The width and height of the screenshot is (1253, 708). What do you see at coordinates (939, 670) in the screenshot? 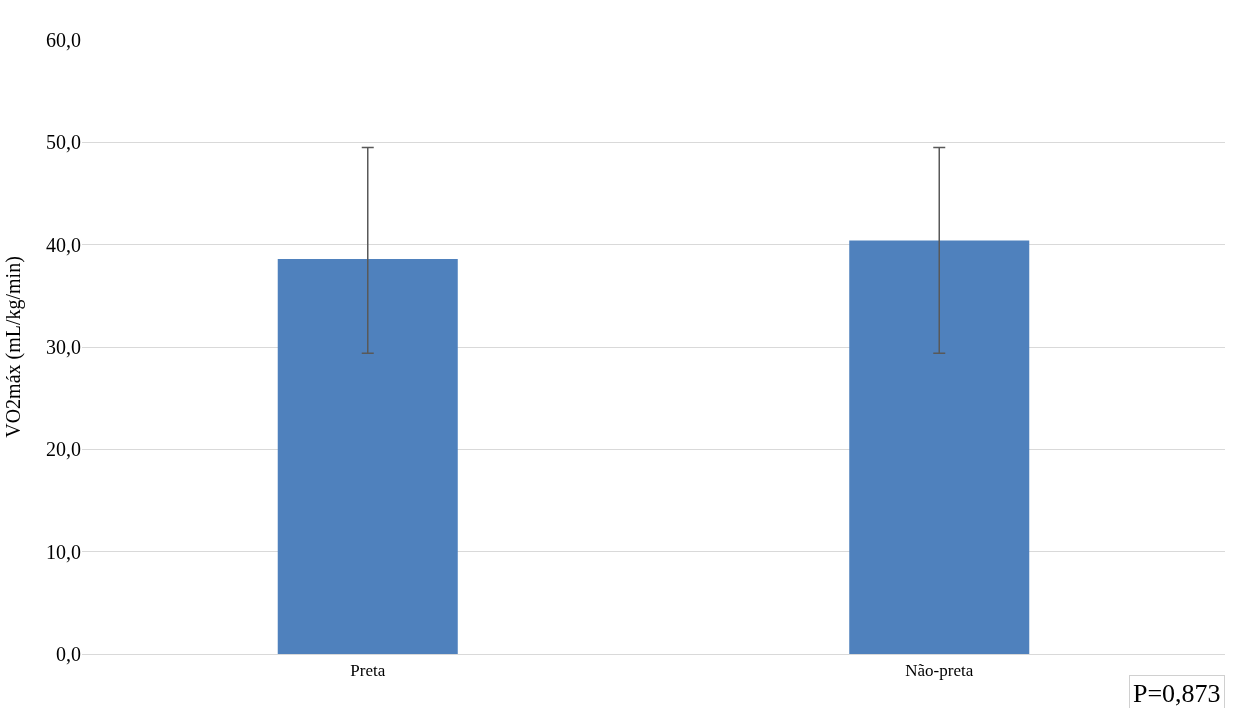
I see `x-tick-label: Não-preta` at bounding box center [939, 670].